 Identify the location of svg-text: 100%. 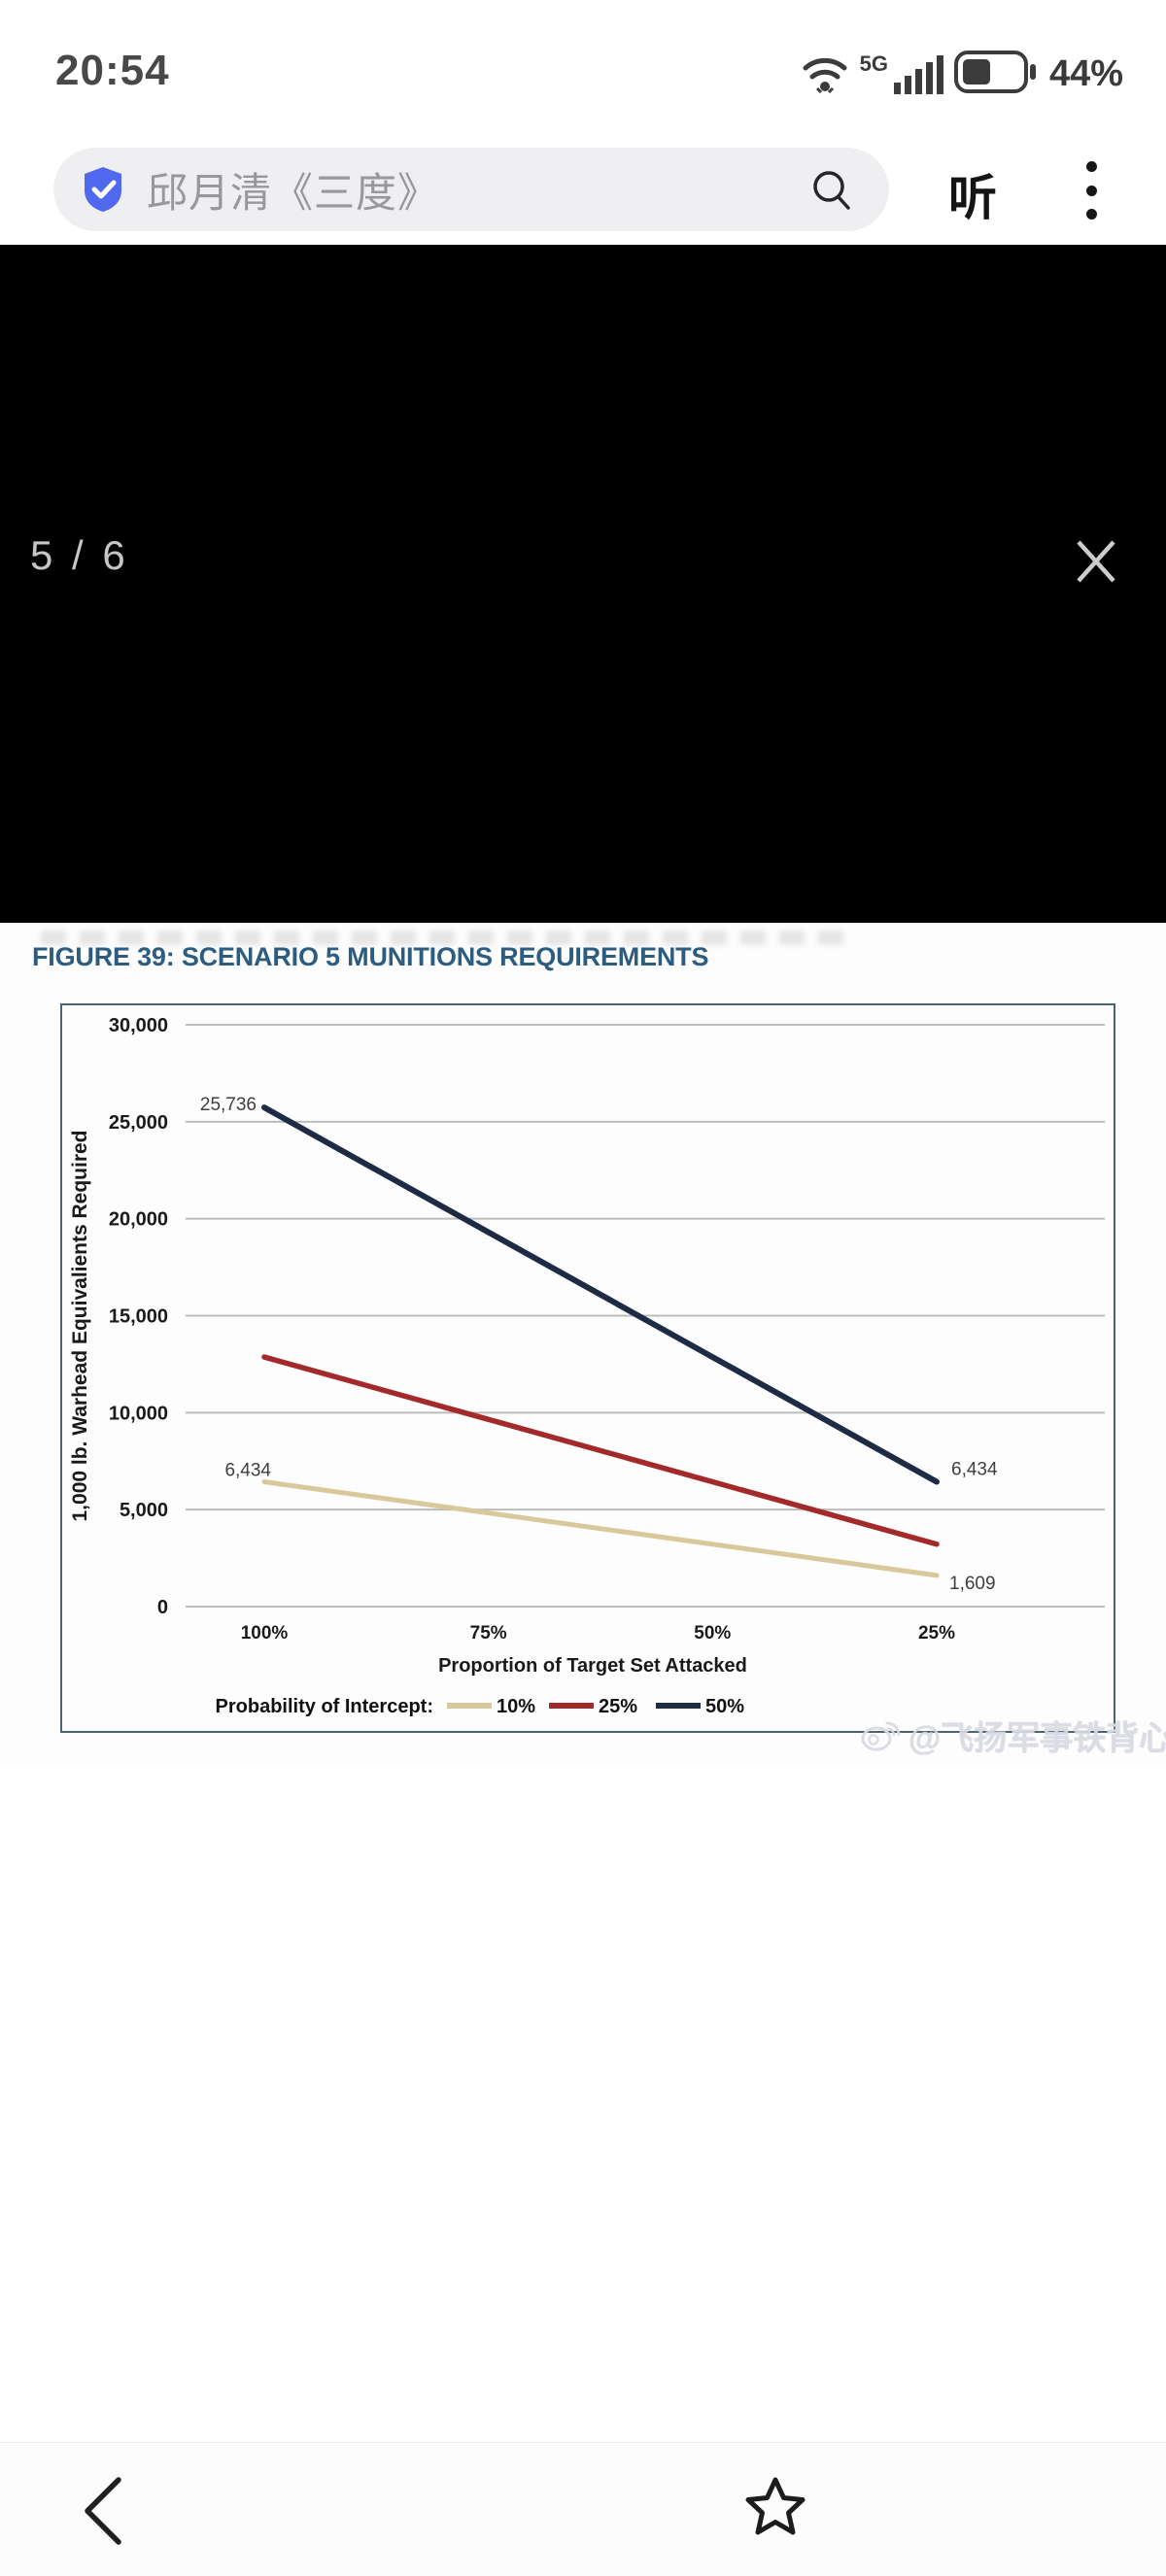
(265, 1633).